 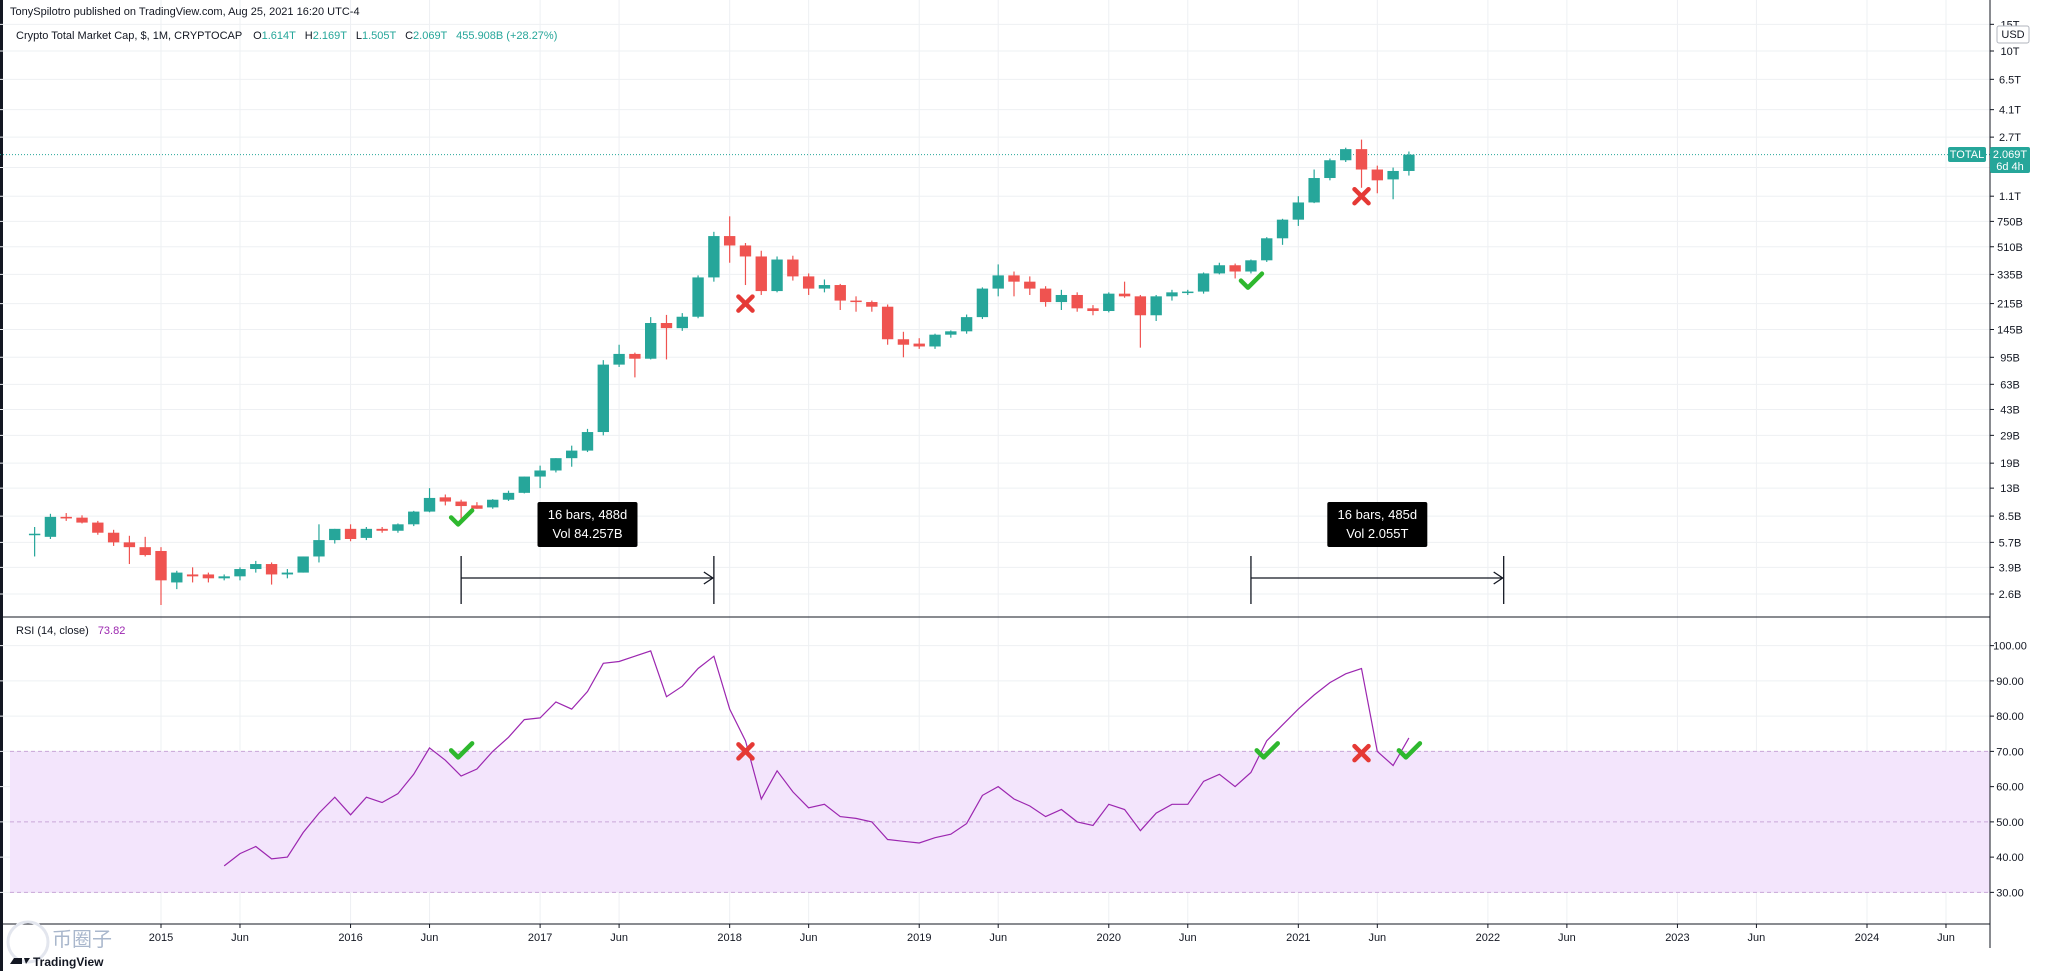 I want to click on bar-countdown: 6d 4h, so click(x=2010, y=167).